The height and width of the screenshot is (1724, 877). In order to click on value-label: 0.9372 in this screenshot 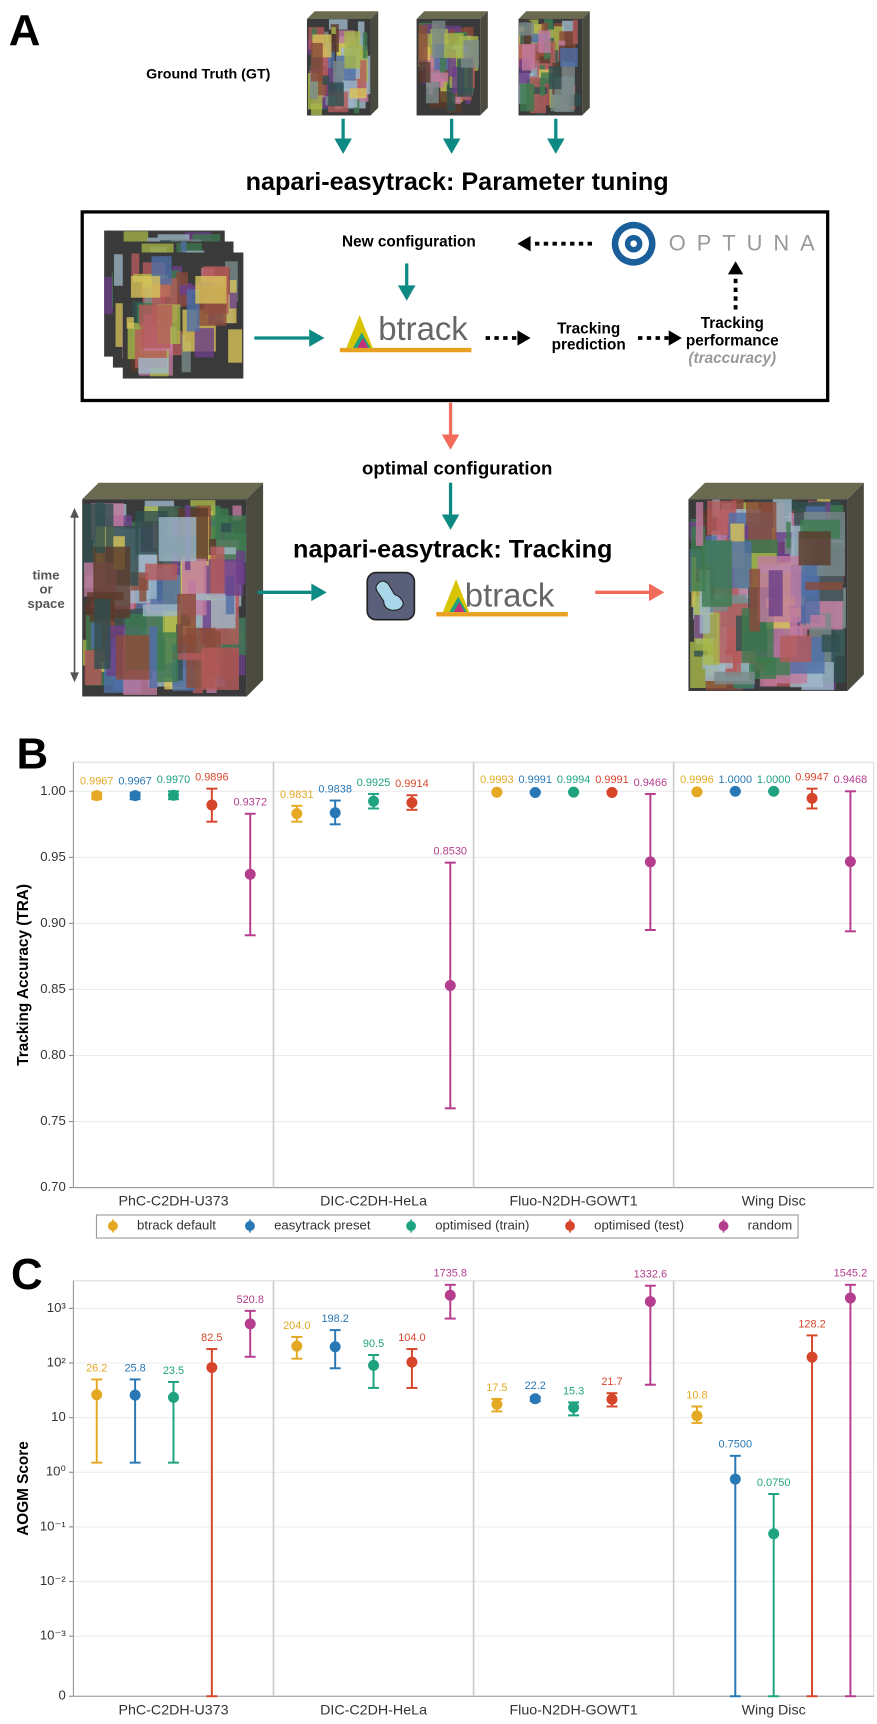, I will do `click(250, 803)`.